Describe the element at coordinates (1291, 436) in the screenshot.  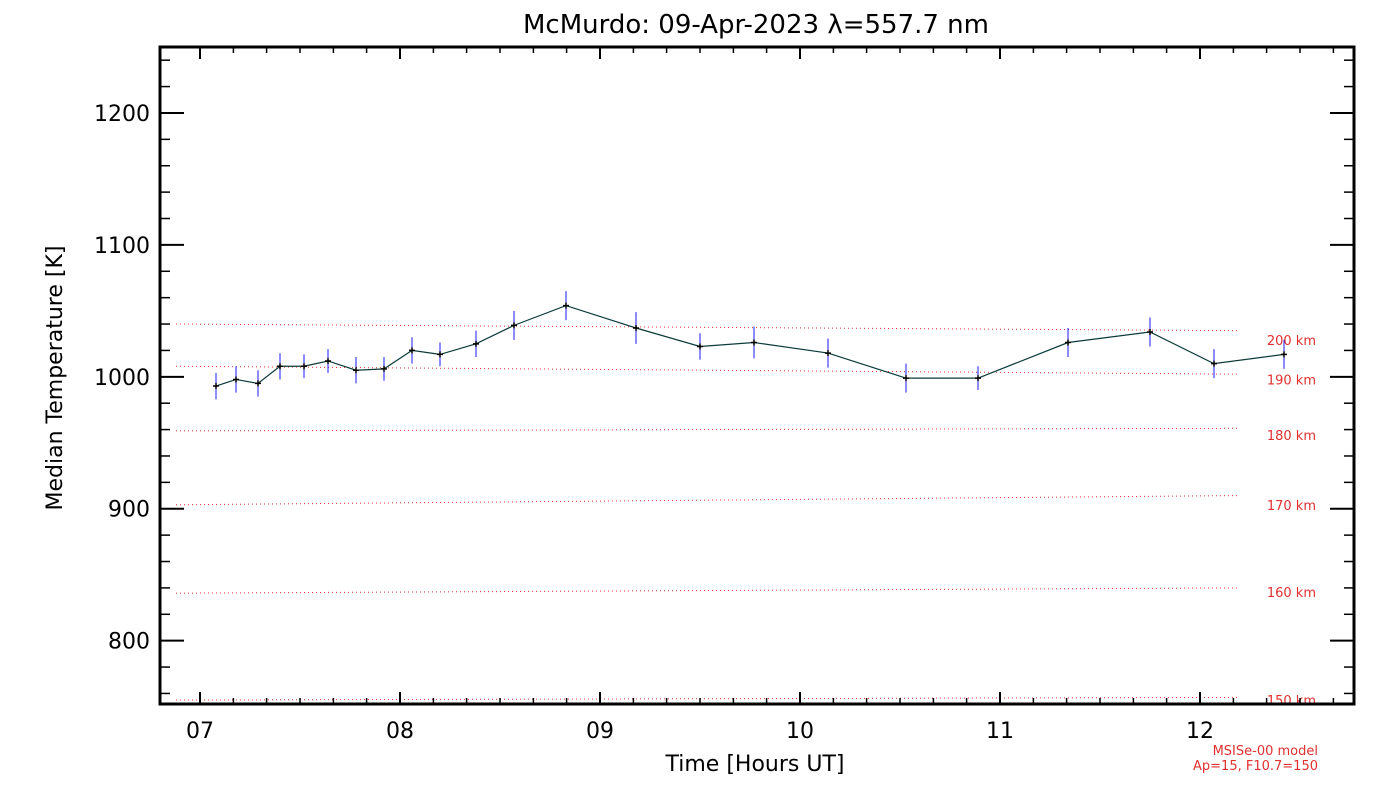
I see `model-line-label: 180 km` at that location.